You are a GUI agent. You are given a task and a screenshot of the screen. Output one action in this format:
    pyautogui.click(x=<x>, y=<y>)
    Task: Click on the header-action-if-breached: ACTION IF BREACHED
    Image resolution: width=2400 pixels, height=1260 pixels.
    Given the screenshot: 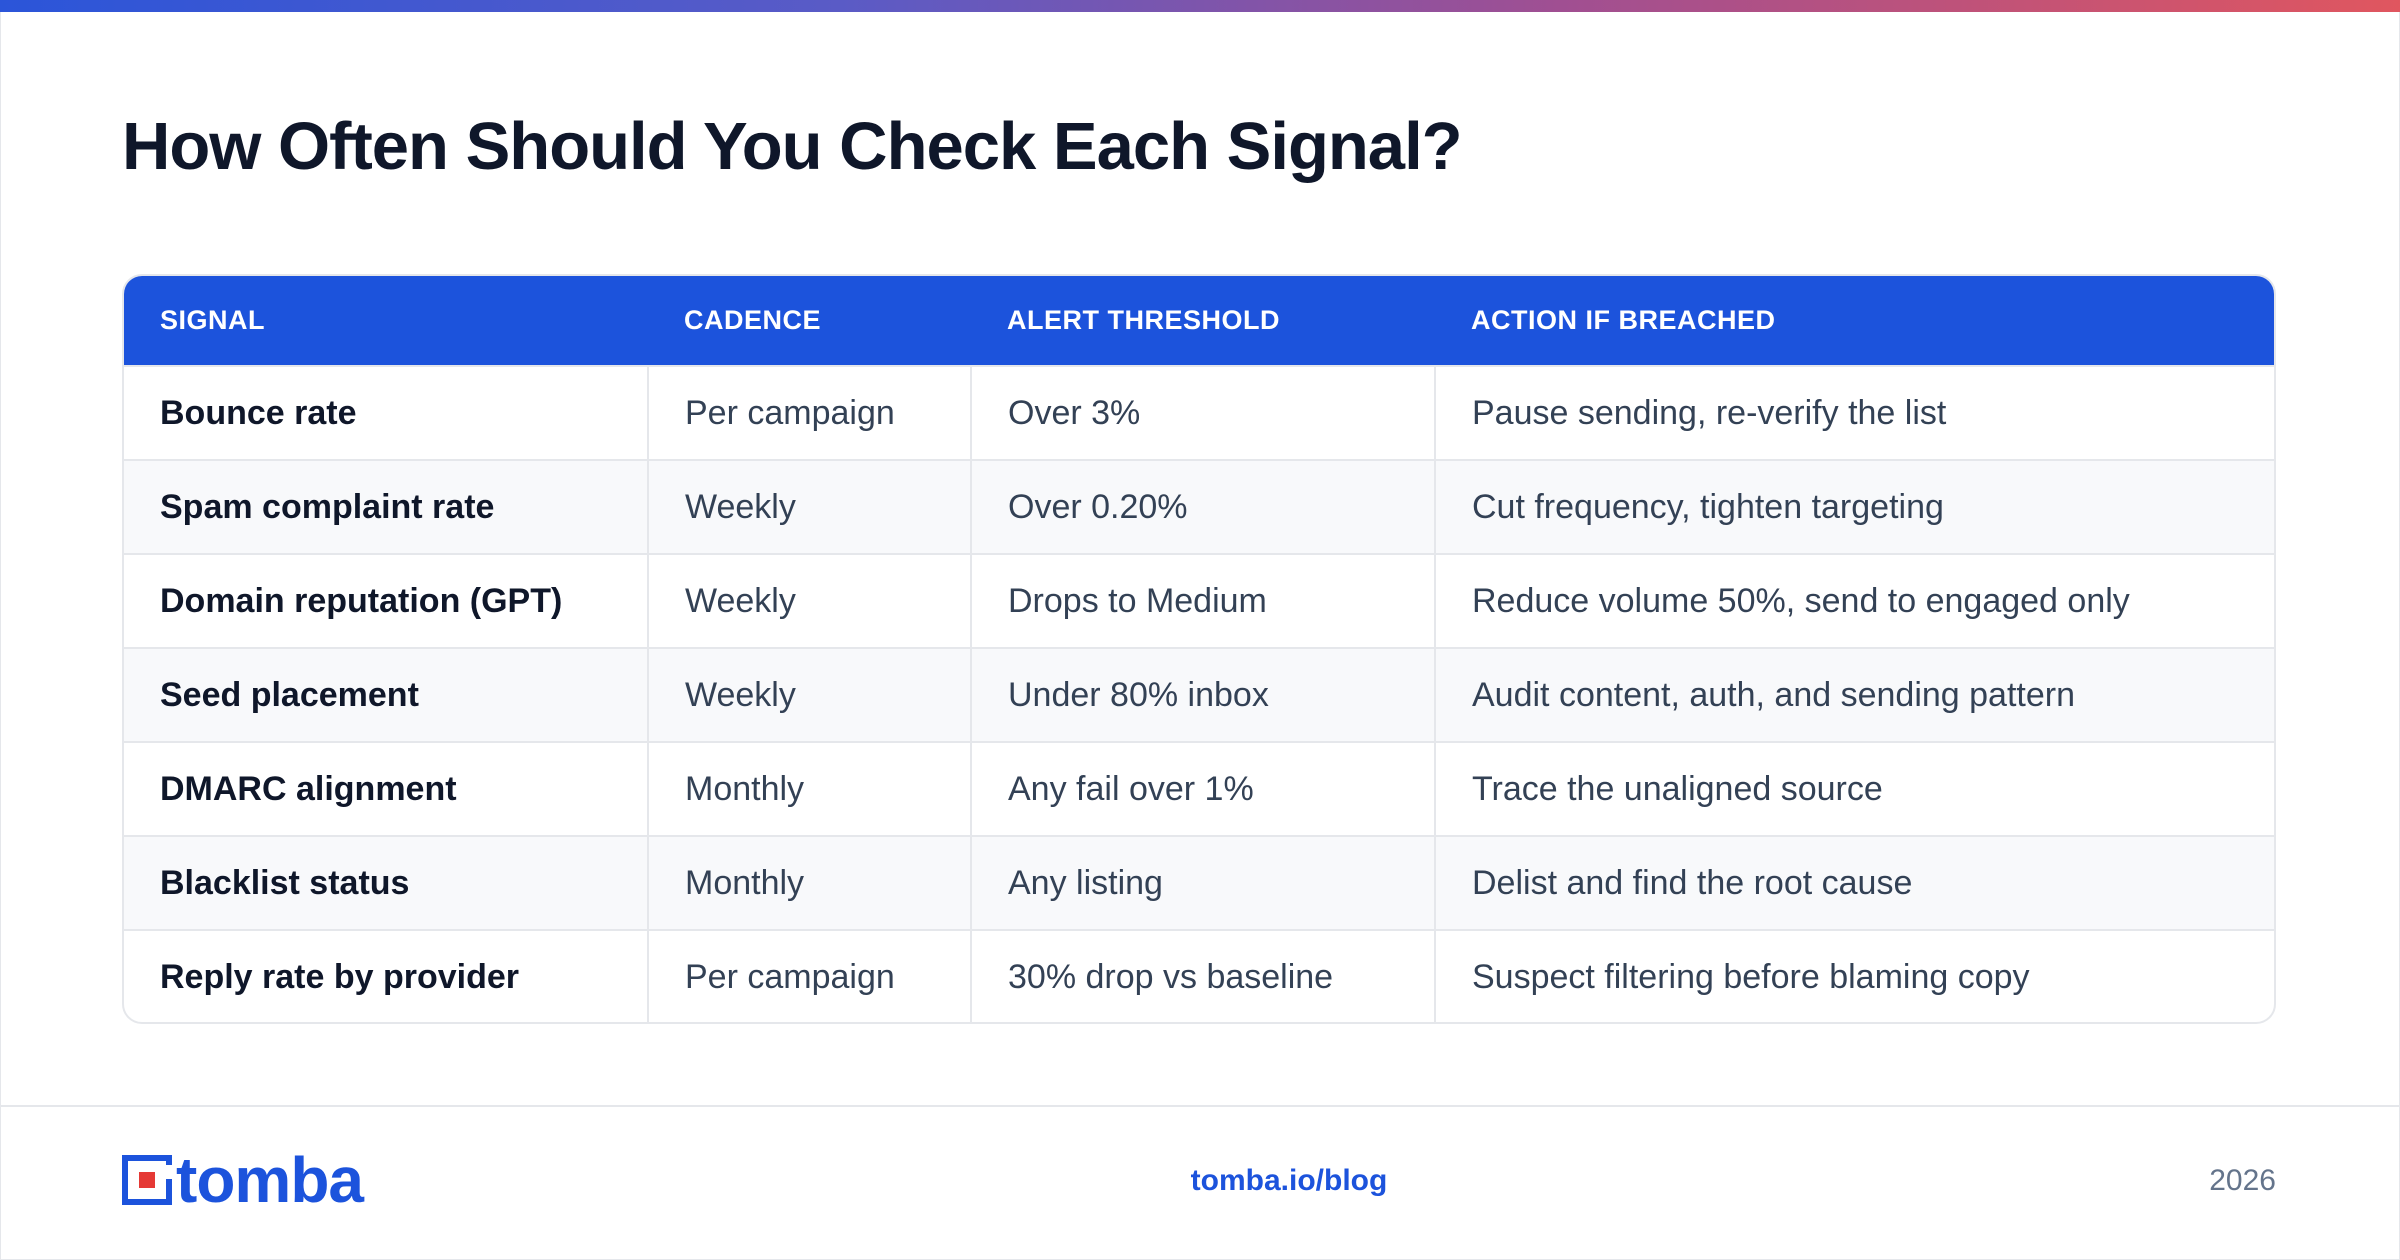 What is the action you would take?
    pyautogui.click(x=1623, y=320)
    